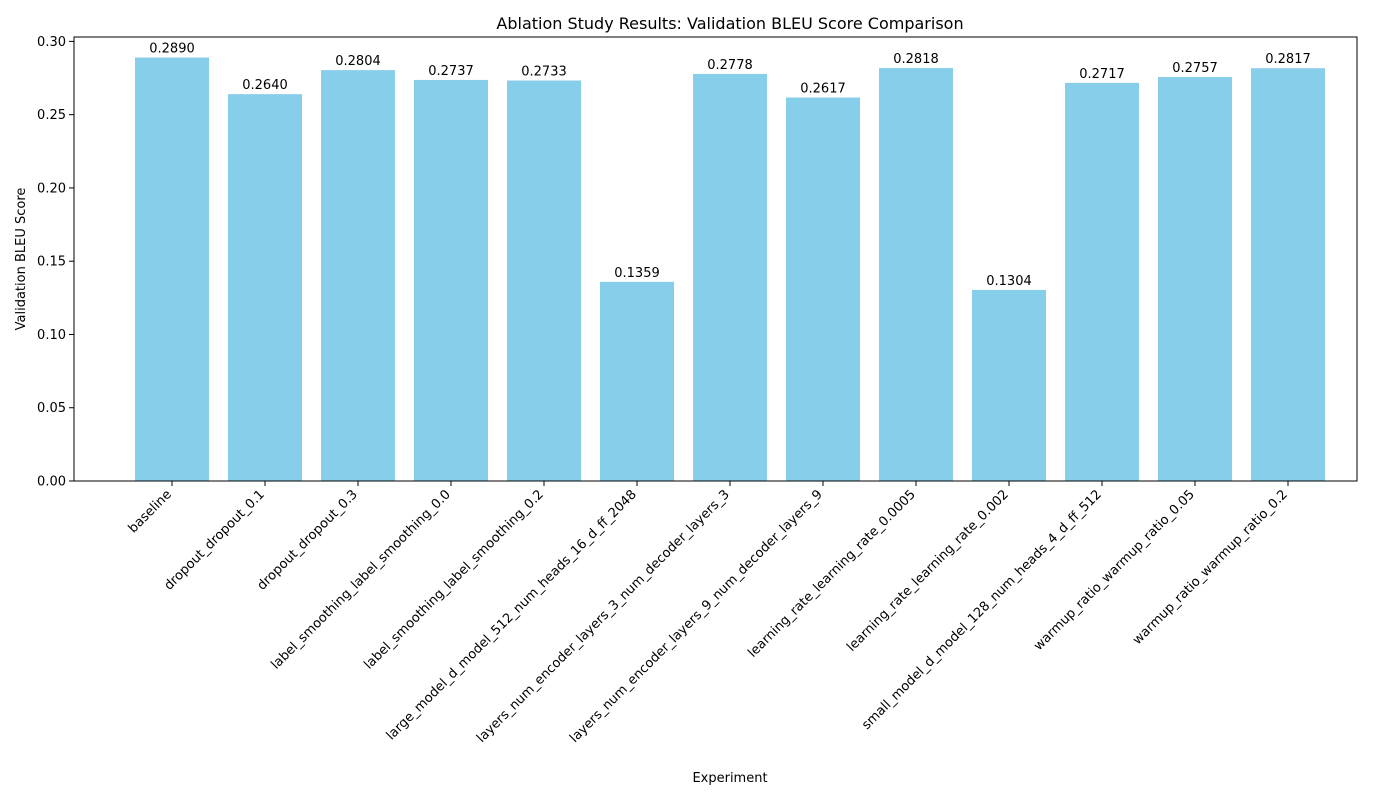 Image resolution: width=1400 pixels, height=800 pixels. Describe the element at coordinates (451, 71) in the screenshot. I see `data-label-3: 0.2737` at that location.